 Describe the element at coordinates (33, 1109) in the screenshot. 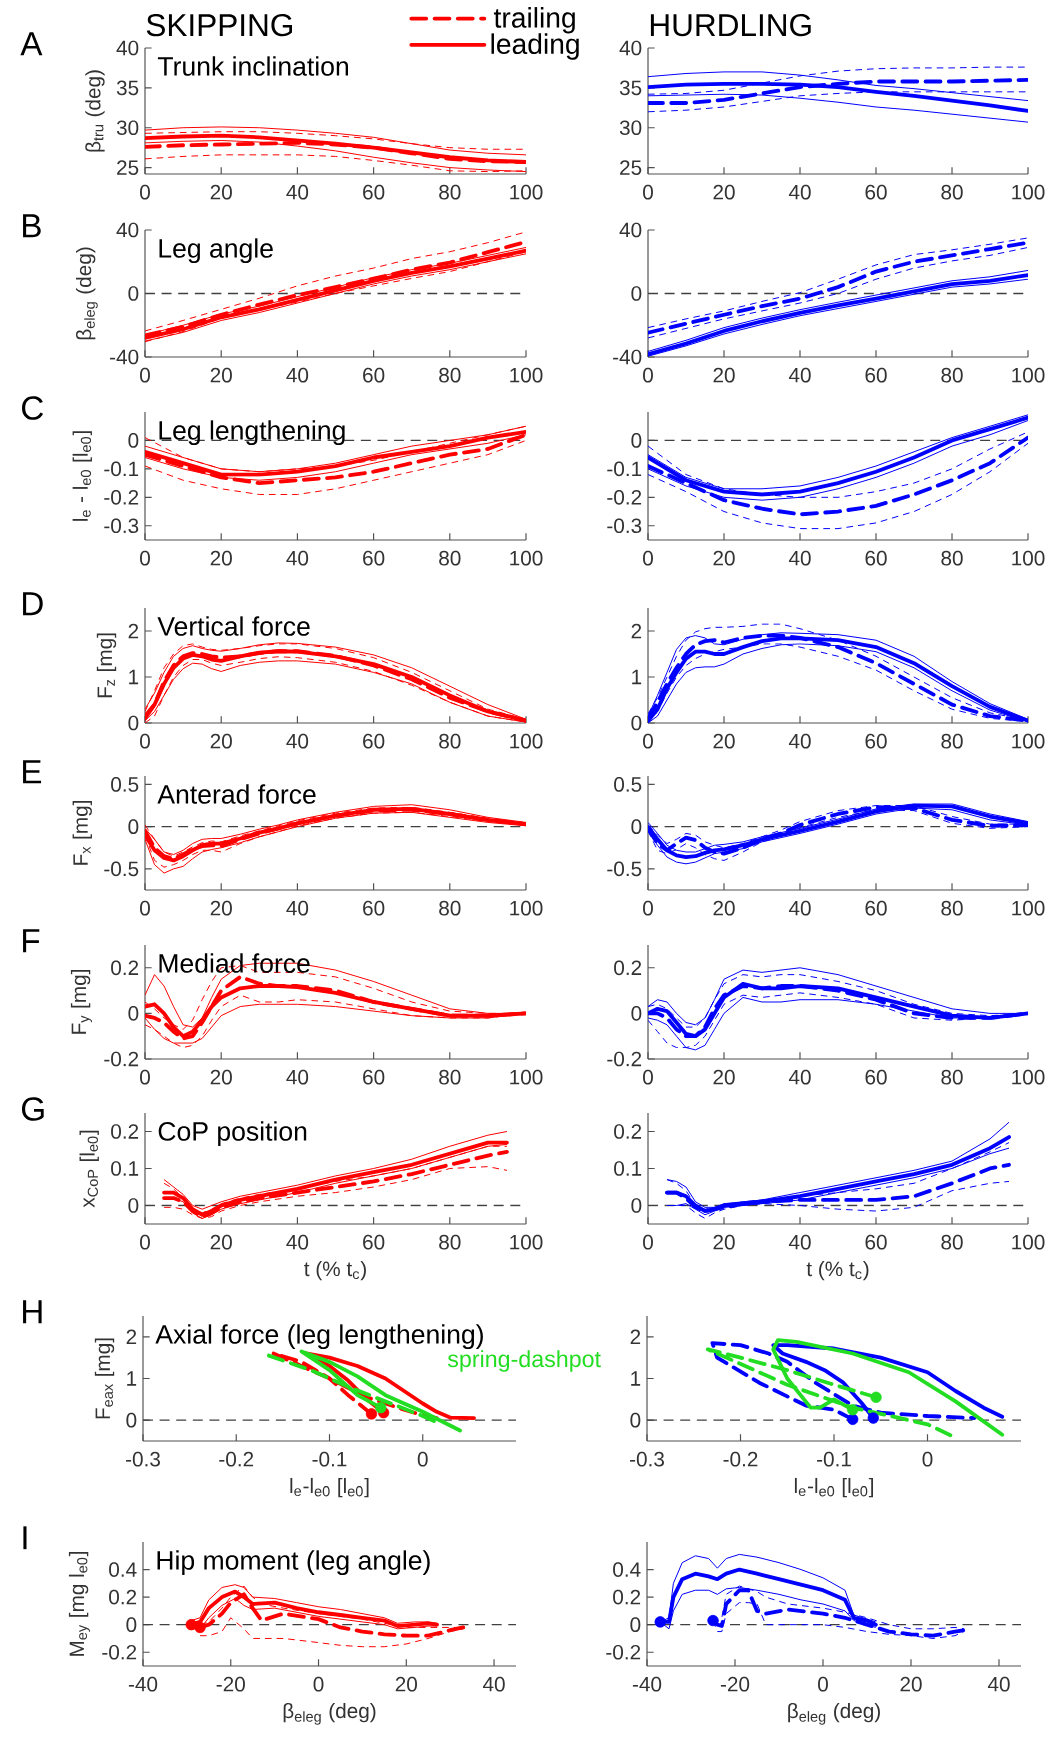

I see `text: G` at that location.